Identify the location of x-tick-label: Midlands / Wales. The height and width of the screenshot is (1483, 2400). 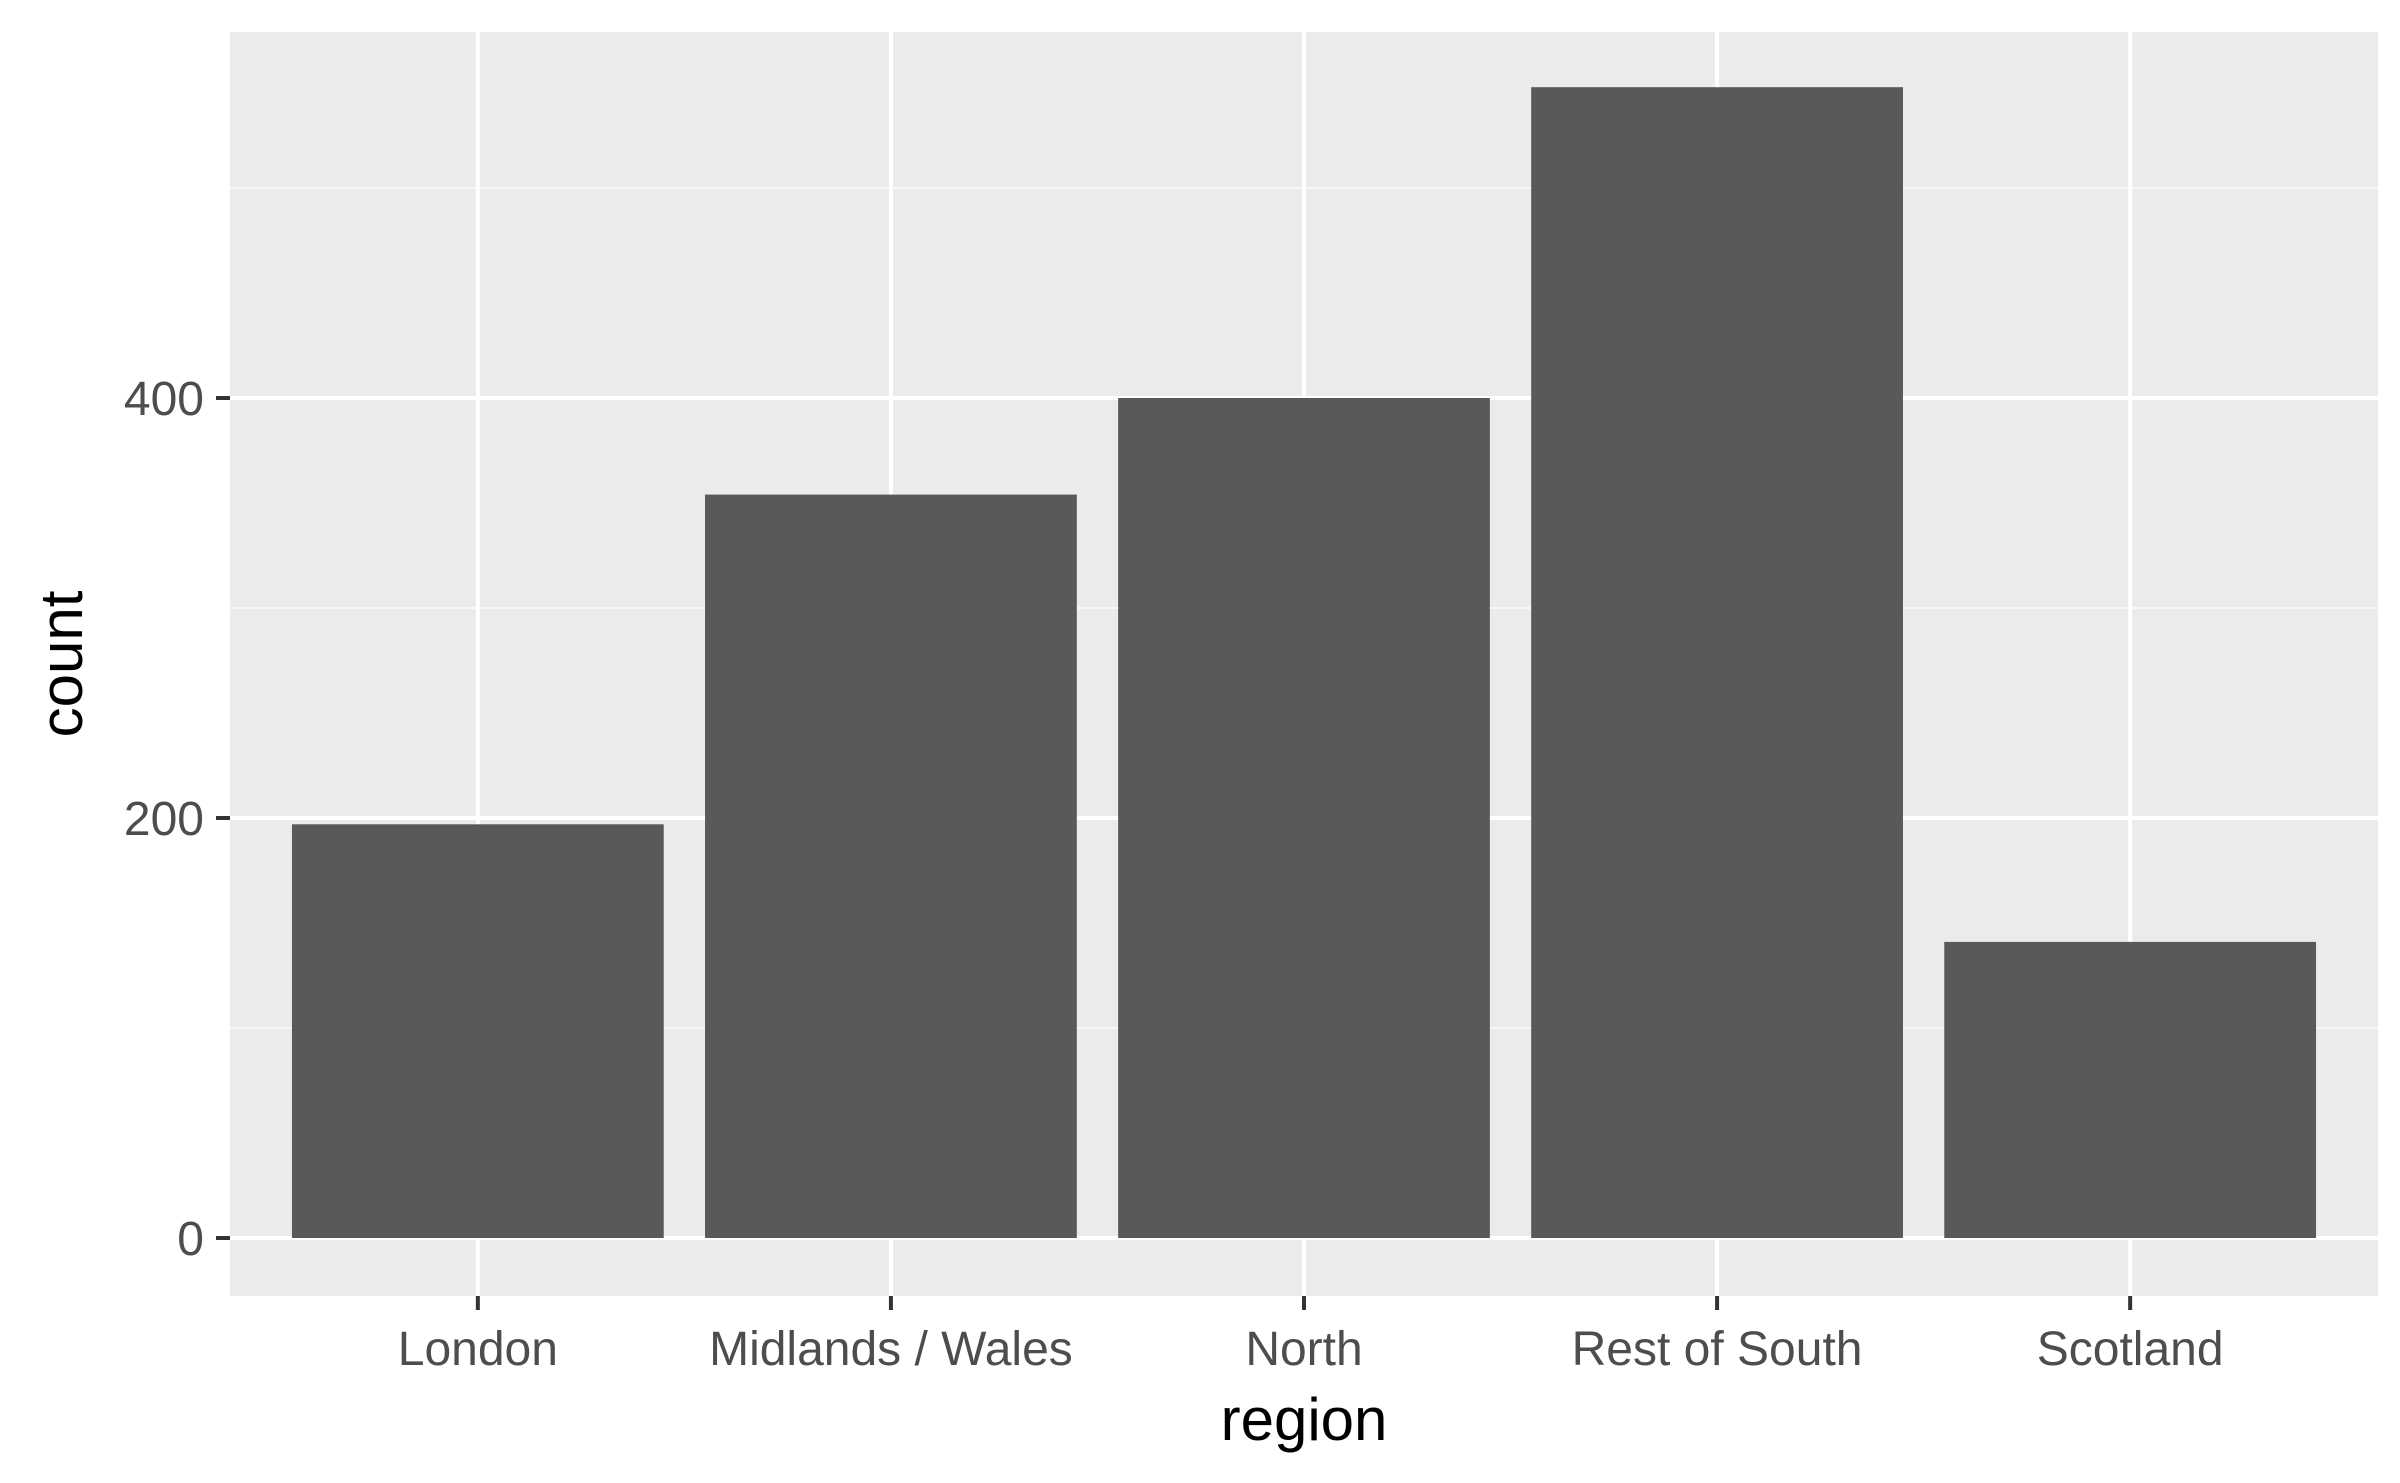
(891, 1349).